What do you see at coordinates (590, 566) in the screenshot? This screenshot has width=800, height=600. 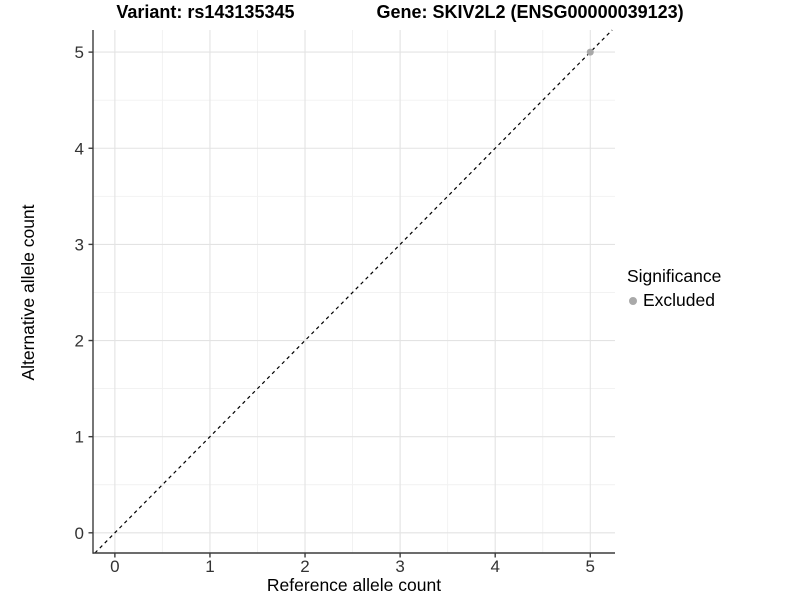 I see `x-tick-label: 5` at bounding box center [590, 566].